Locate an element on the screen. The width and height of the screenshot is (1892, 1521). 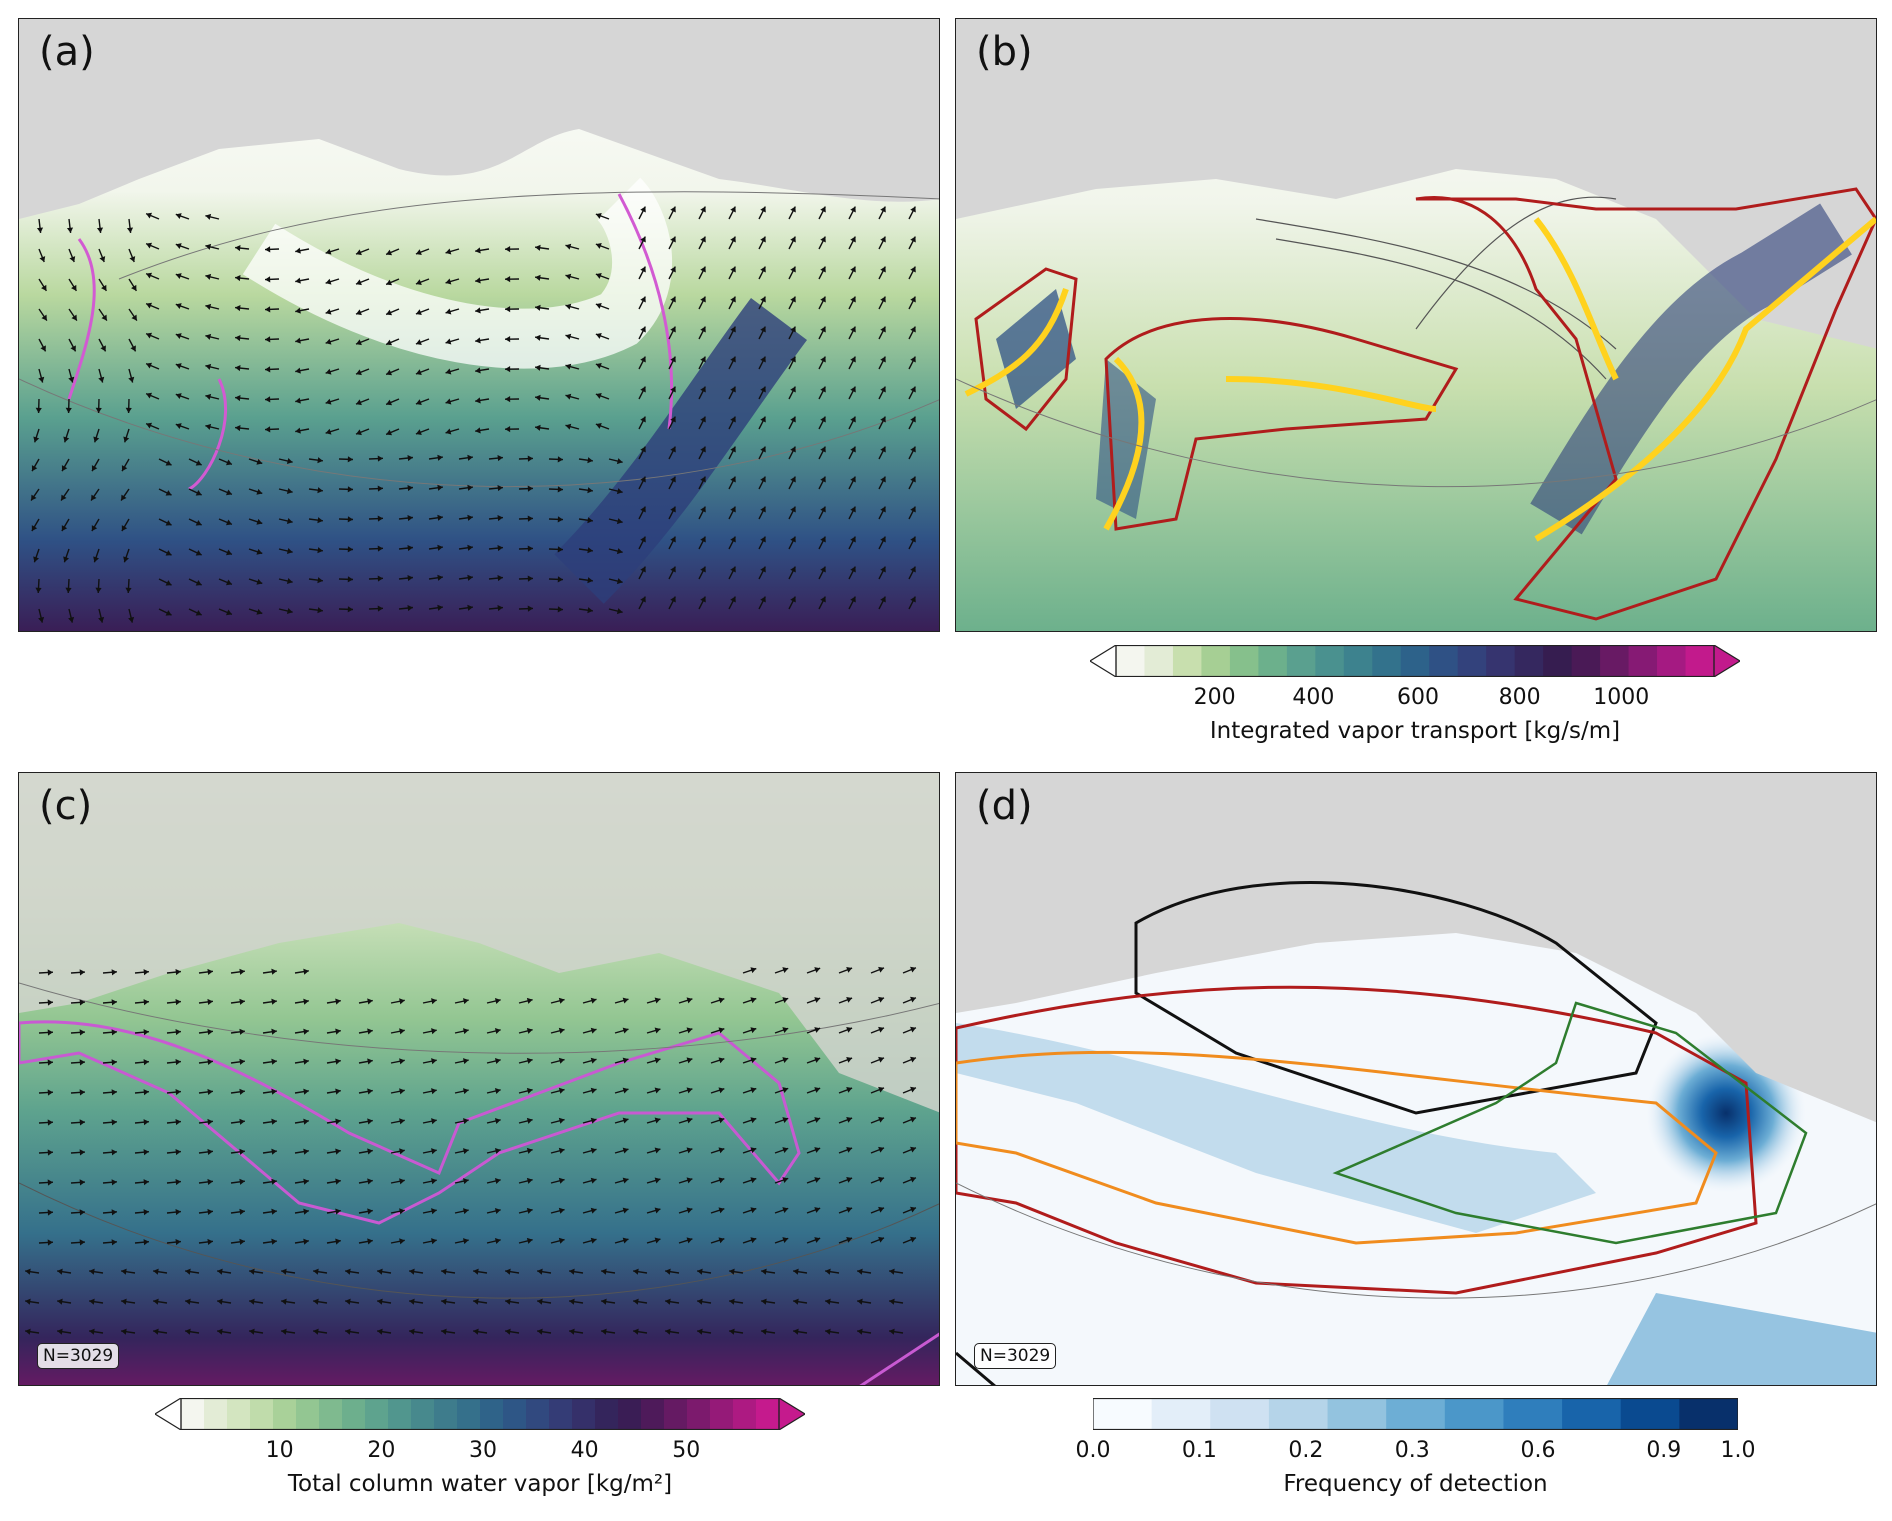
colorbar-frequency-title: Frequency of detection is located at coordinates (1415, 1484).